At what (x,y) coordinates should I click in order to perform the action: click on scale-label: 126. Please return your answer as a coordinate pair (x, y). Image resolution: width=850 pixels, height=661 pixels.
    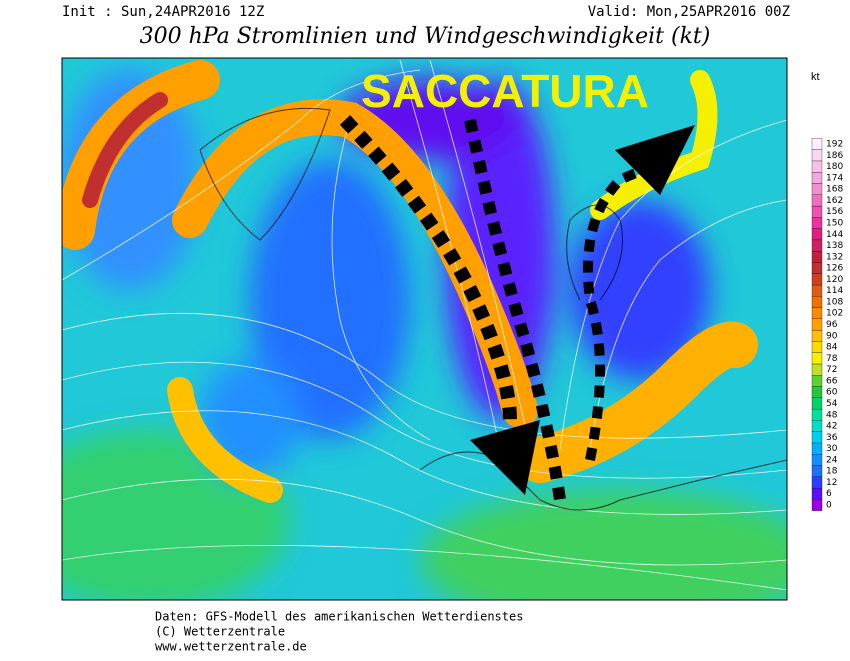
    Looking at the image, I should click on (834, 269).